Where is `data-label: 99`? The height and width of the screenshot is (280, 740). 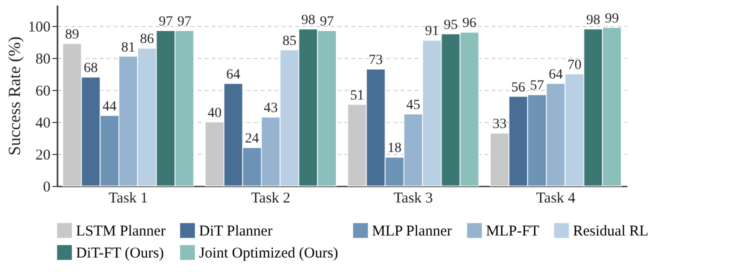 data-label: 99 is located at coordinates (611, 18).